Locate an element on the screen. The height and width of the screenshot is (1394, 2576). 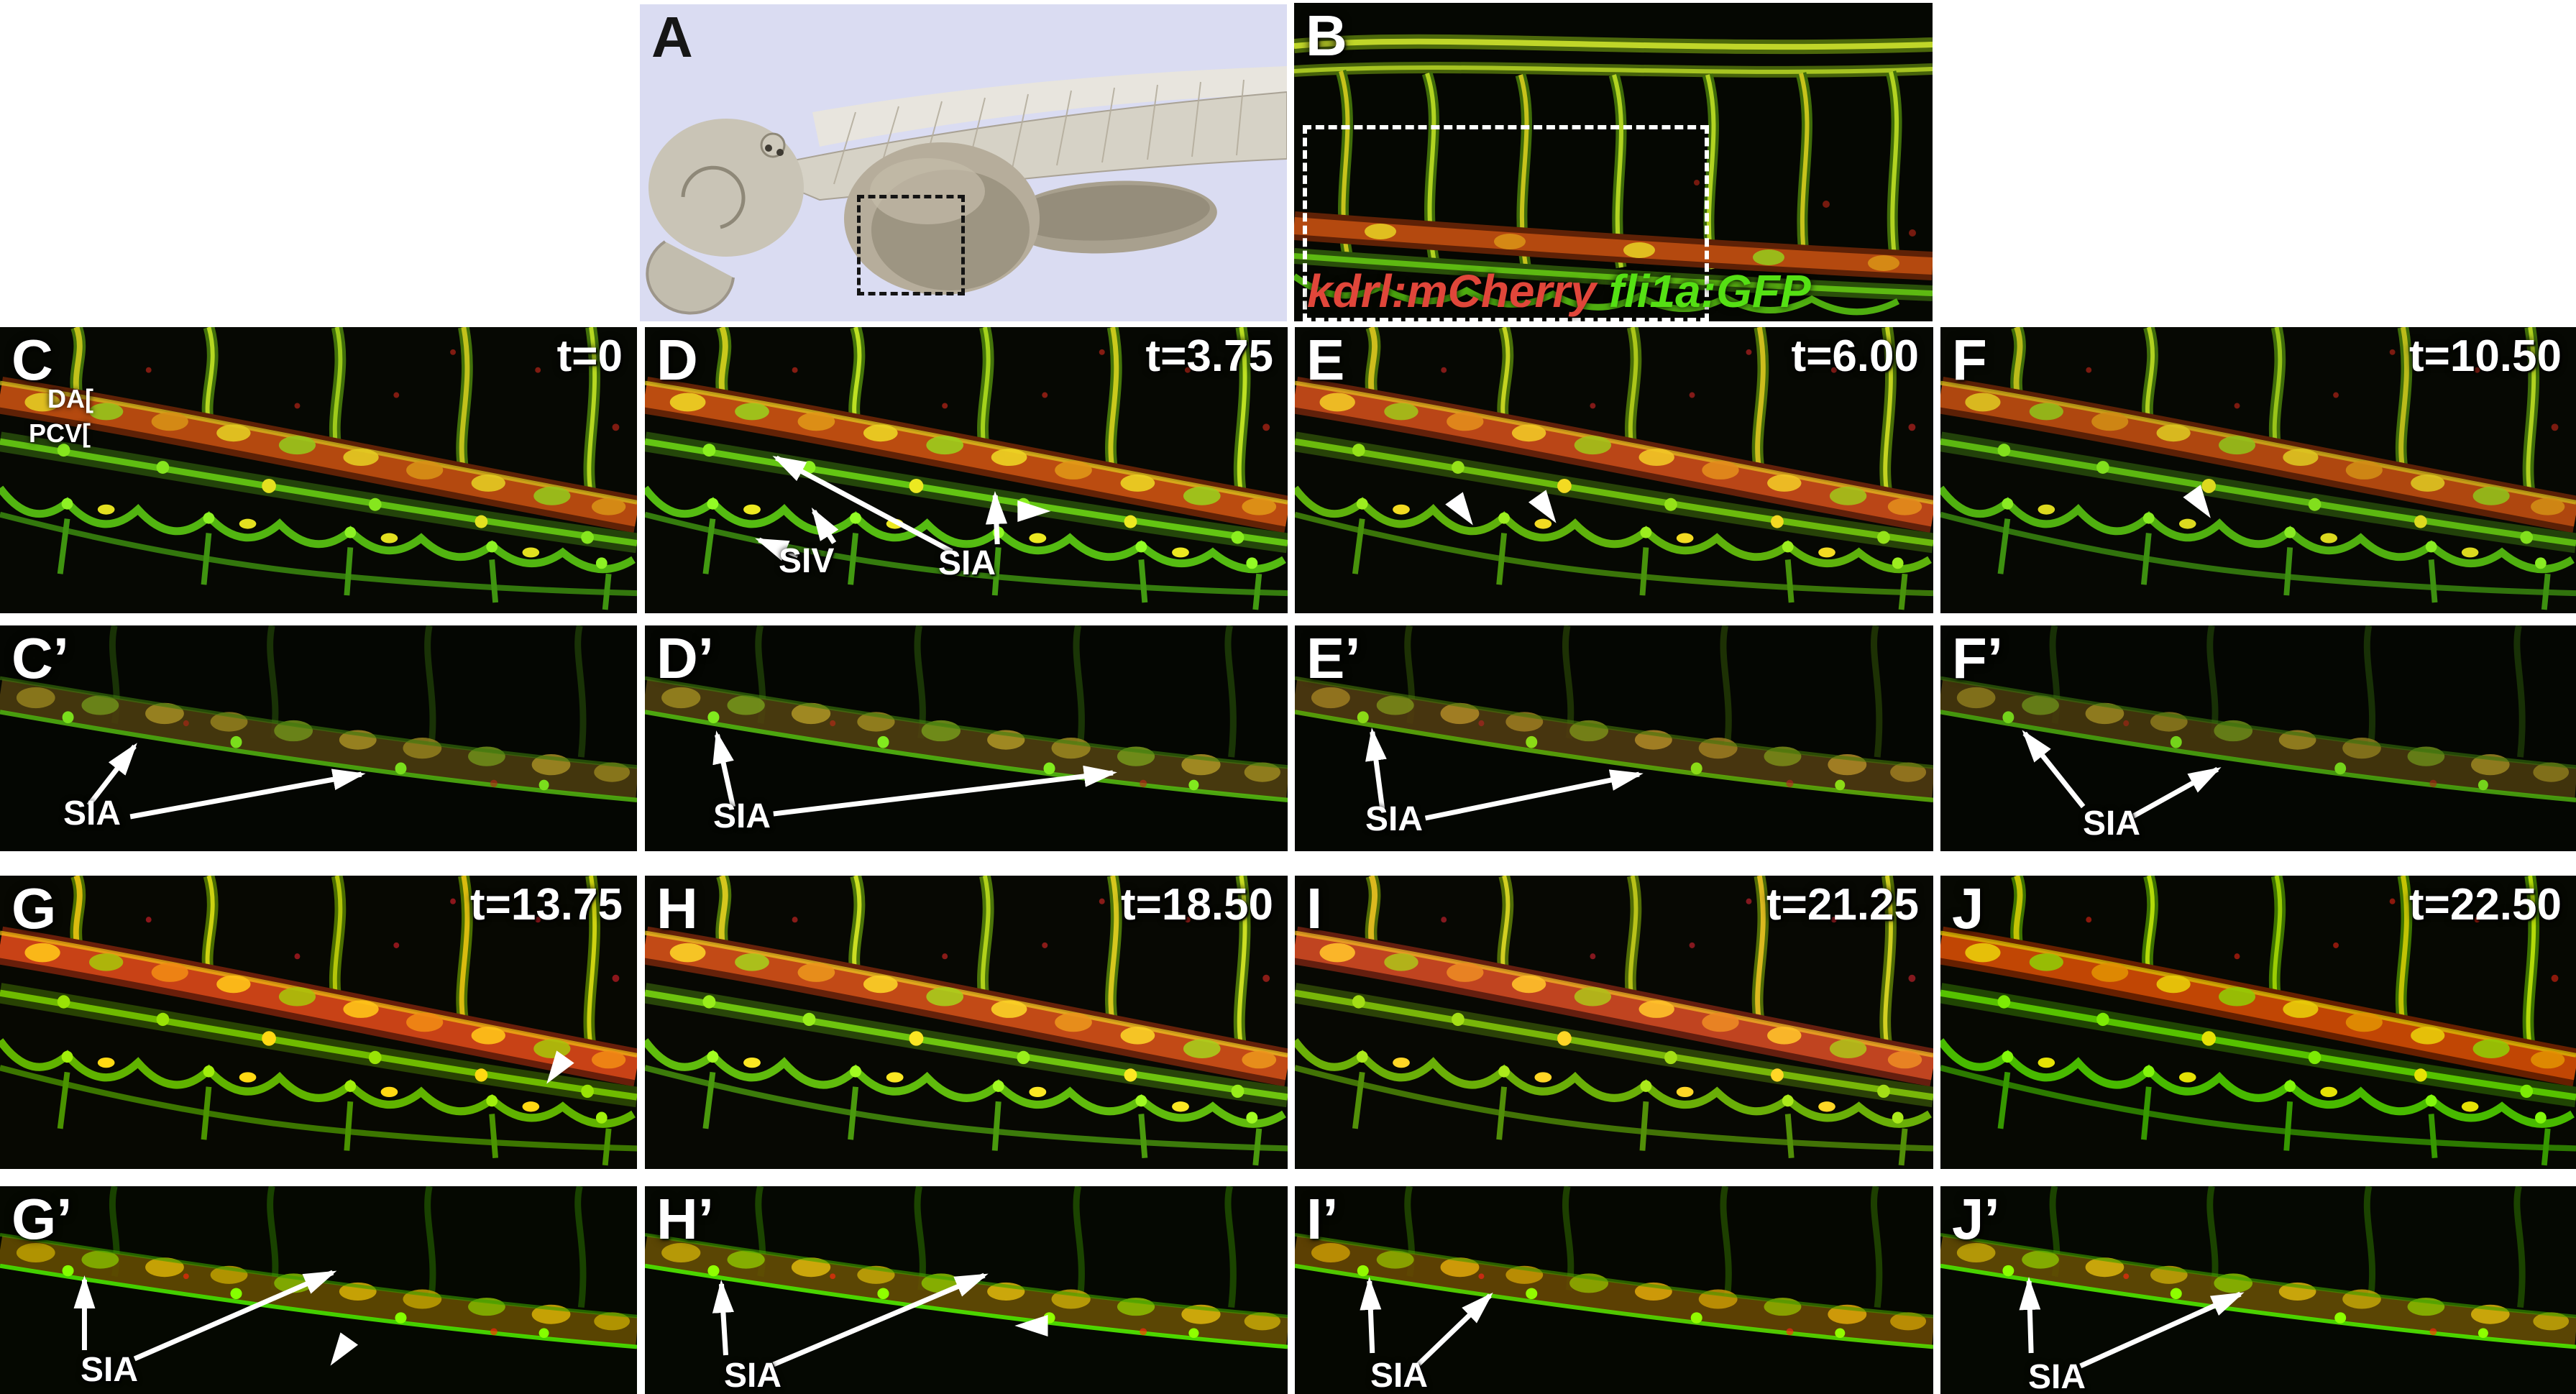
panel-D-prime: D’ SIA is located at coordinates (966, 738).